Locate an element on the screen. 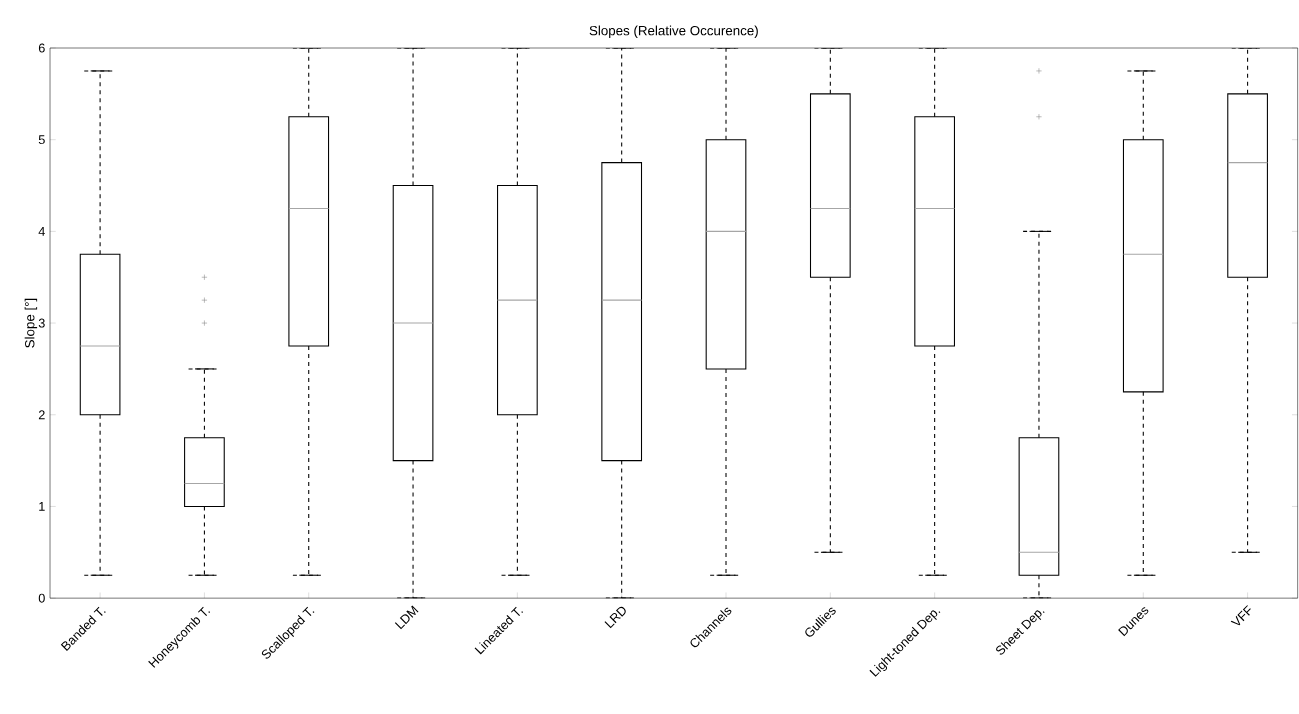 The width and height of the screenshot is (1299, 714). y-tick-label: 6 is located at coordinates (41, 48).